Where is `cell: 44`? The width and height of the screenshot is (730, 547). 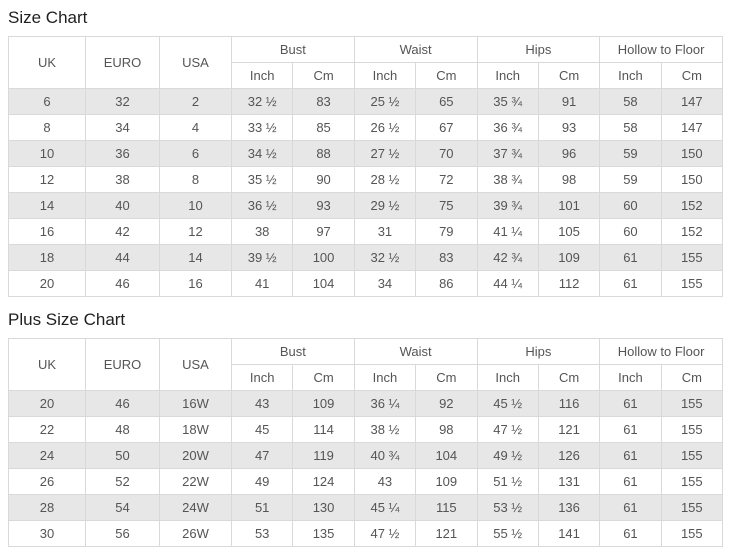 cell: 44 is located at coordinates (122, 257).